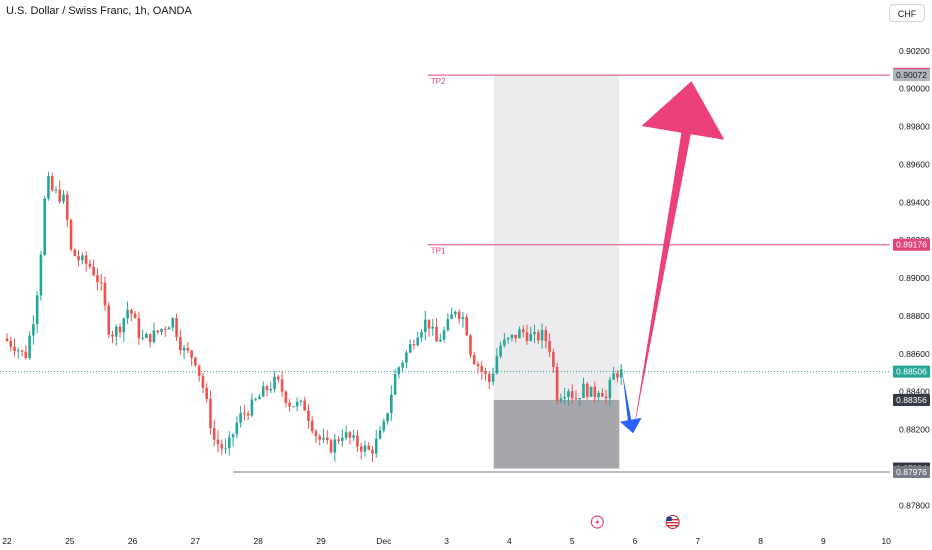 The width and height of the screenshot is (932, 550). I want to click on y-tick-label: 0.89400, so click(914, 202).